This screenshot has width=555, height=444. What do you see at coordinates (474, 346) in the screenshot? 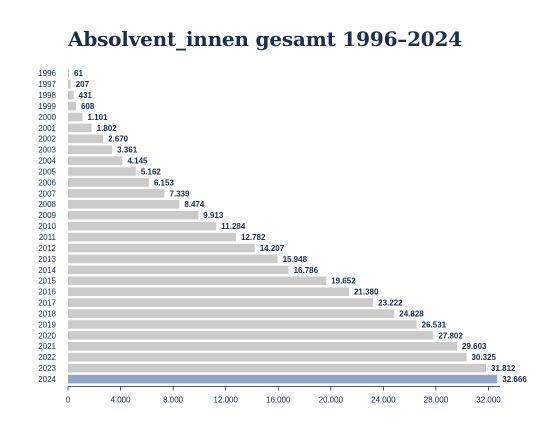
I see `value-label-2021: 29.603` at bounding box center [474, 346].